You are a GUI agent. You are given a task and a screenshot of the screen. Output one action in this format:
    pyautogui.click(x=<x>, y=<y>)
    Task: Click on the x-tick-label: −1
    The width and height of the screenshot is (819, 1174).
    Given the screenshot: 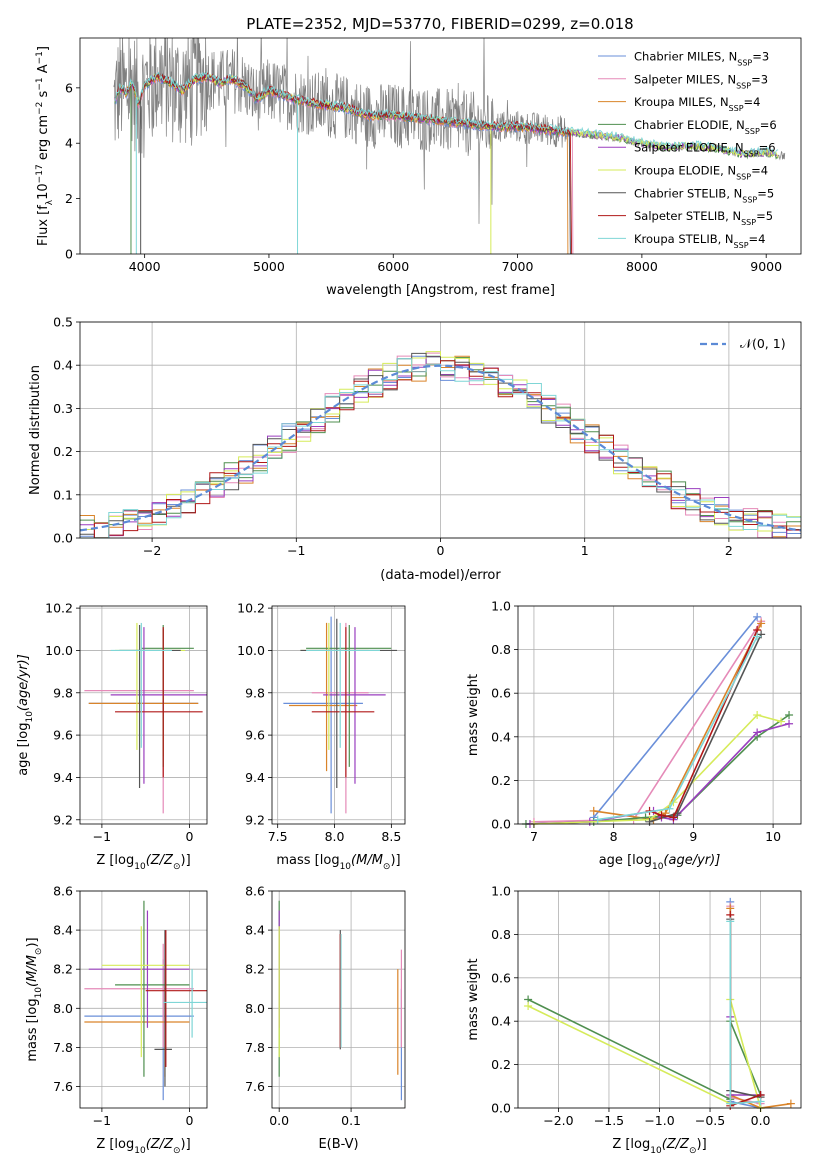 What is the action you would take?
    pyautogui.click(x=296, y=550)
    